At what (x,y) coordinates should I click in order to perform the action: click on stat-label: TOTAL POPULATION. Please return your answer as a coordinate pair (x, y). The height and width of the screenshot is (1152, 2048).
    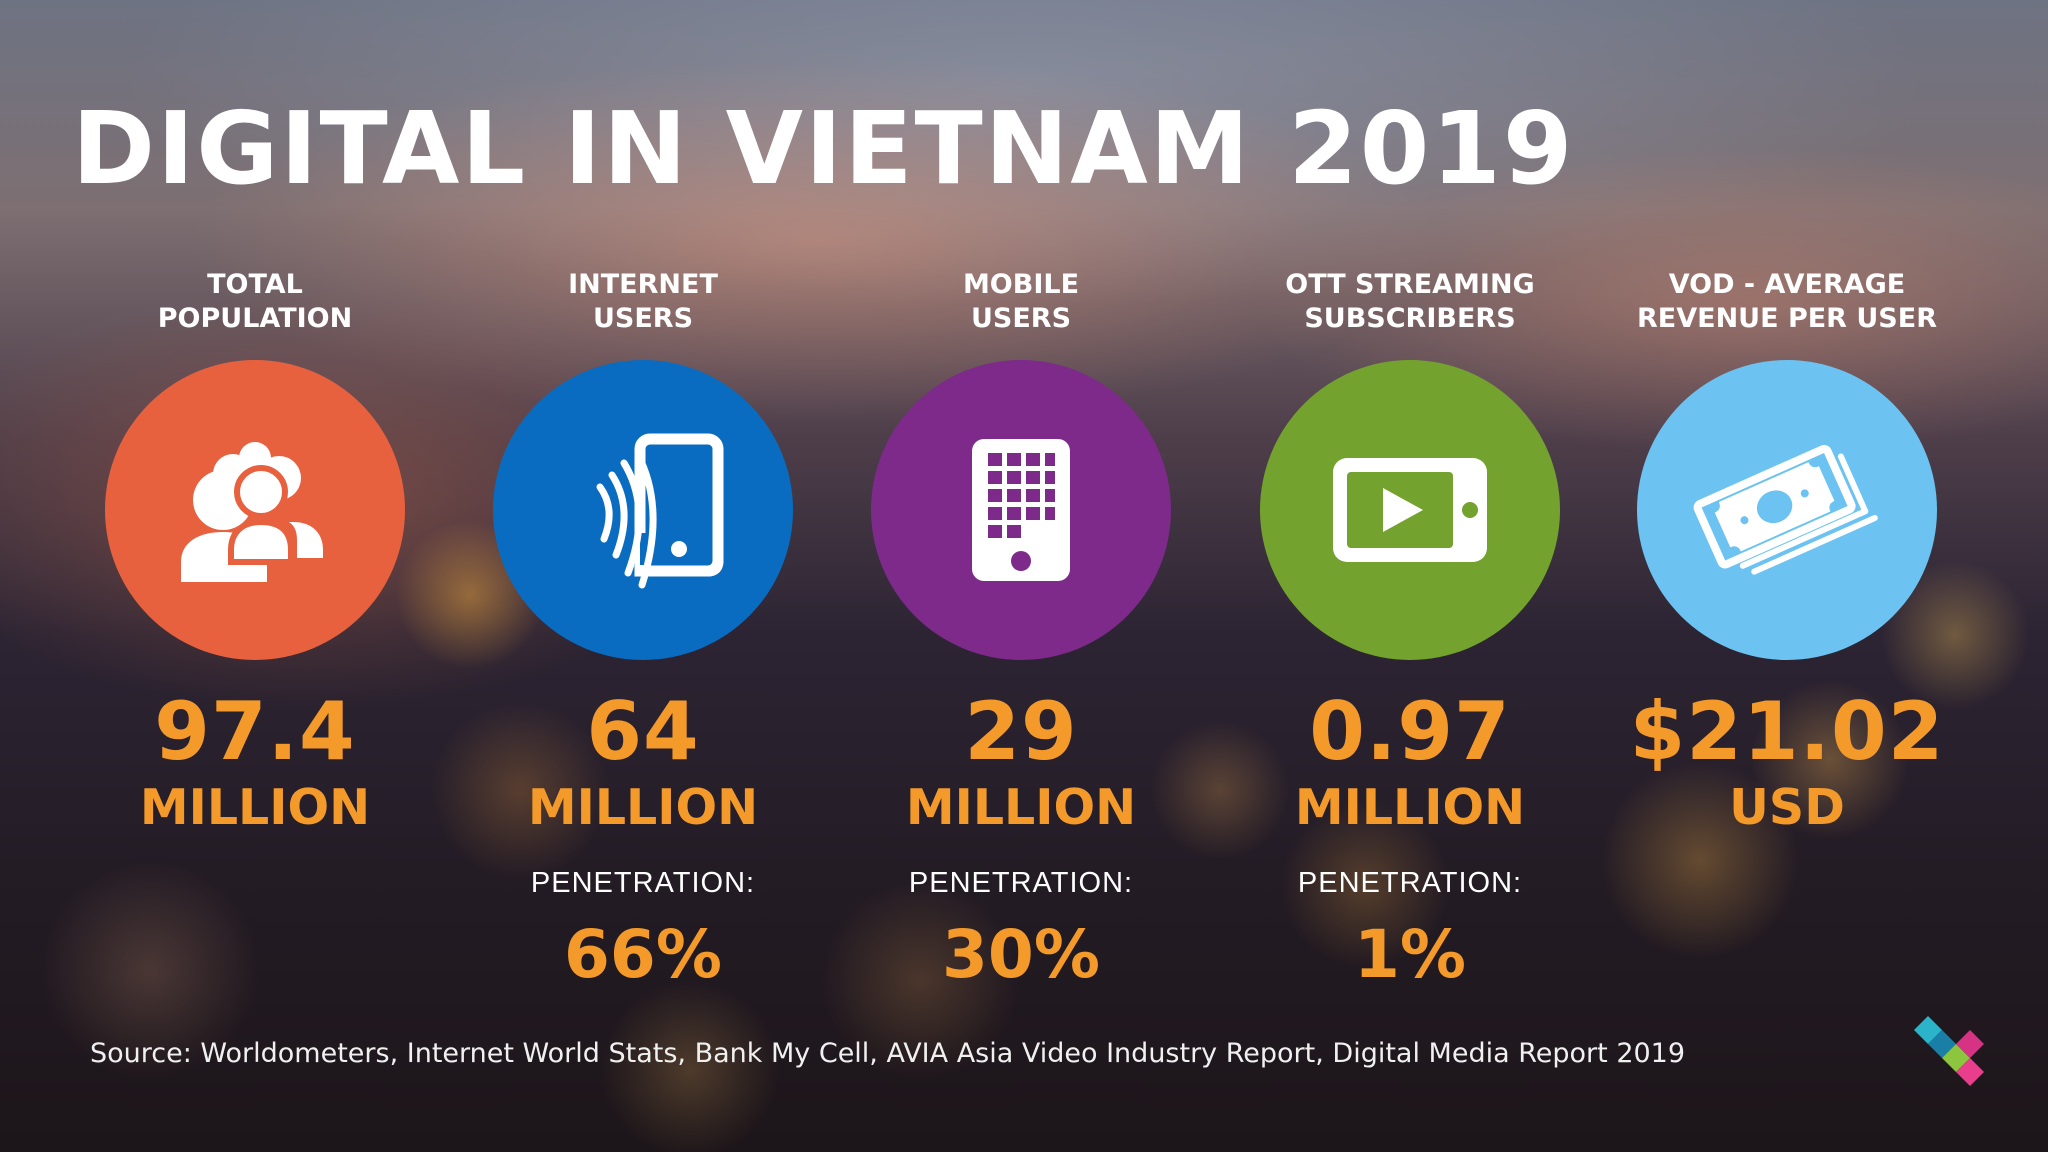
    Looking at the image, I should click on (255, 306).